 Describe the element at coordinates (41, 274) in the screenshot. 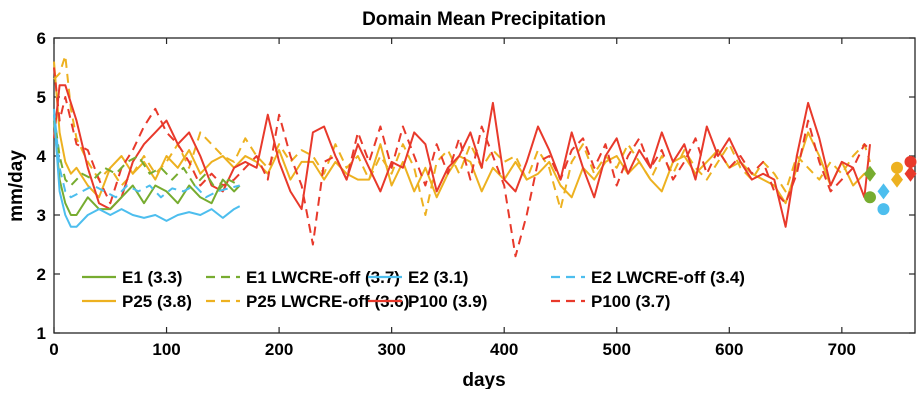

I see `y-tick-label: 2` at that location.